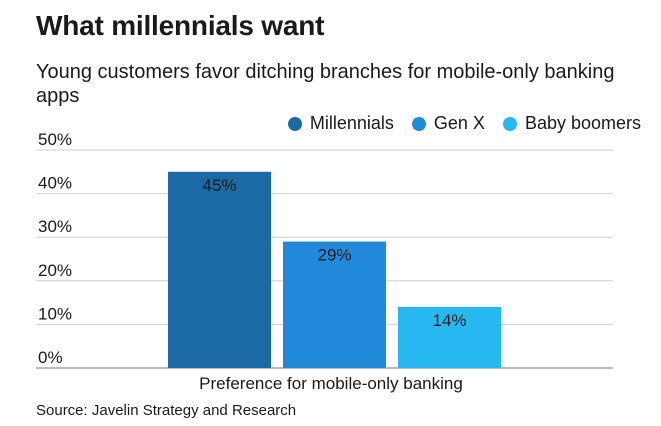  I want to click on data-label: 14%, so click(449, 320).